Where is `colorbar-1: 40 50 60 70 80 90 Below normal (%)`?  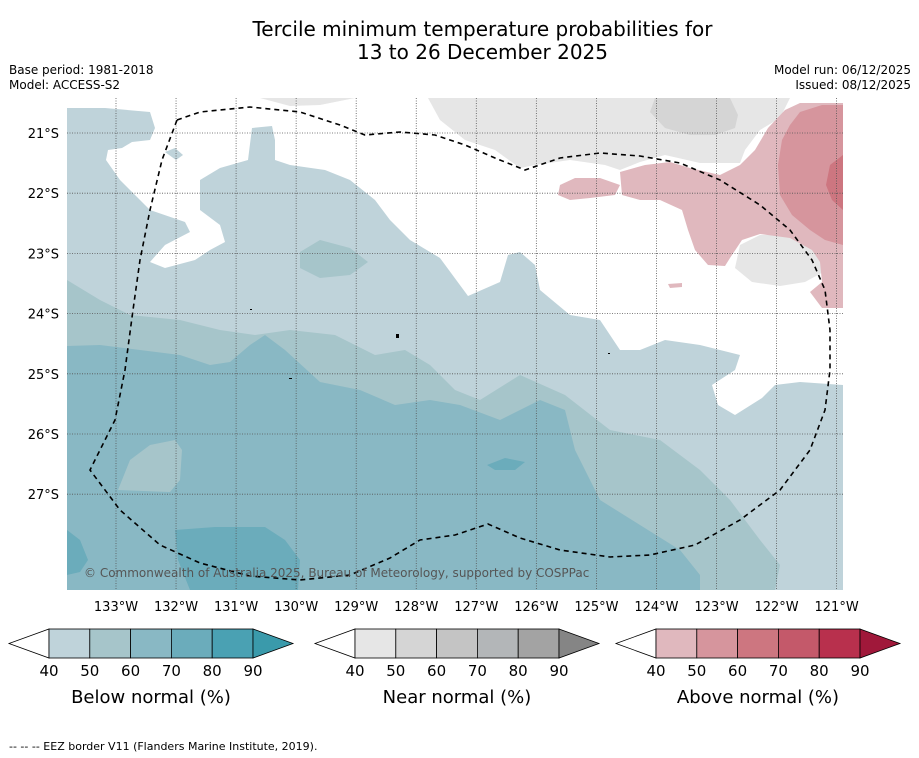
colorbar-1: 40 50 60 70 80 90 Below normal (%) is located at coordinates (151, 668).